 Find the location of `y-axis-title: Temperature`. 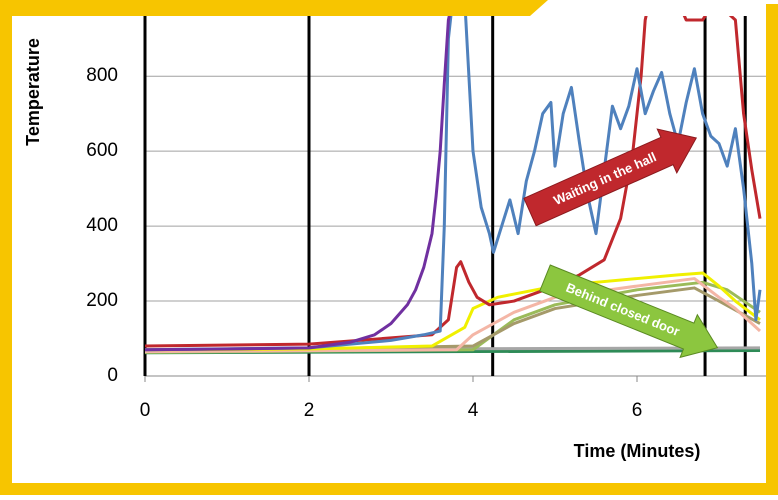

y-axis-title: Temperature is located at coordinates (33, 92).